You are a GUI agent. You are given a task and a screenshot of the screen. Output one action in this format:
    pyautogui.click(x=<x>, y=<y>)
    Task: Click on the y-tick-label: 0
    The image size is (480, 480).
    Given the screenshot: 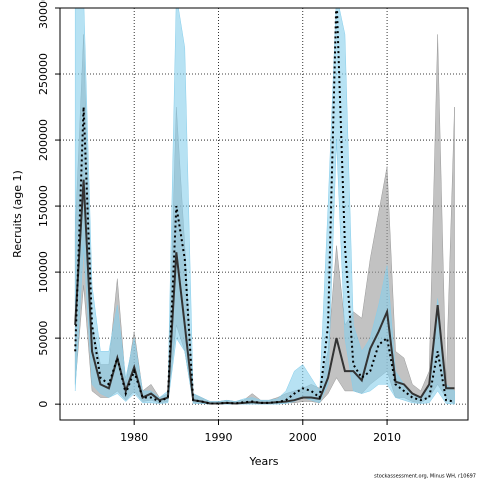 What is the action you would take?
    pyautogui.click(x=43, y=404)
    